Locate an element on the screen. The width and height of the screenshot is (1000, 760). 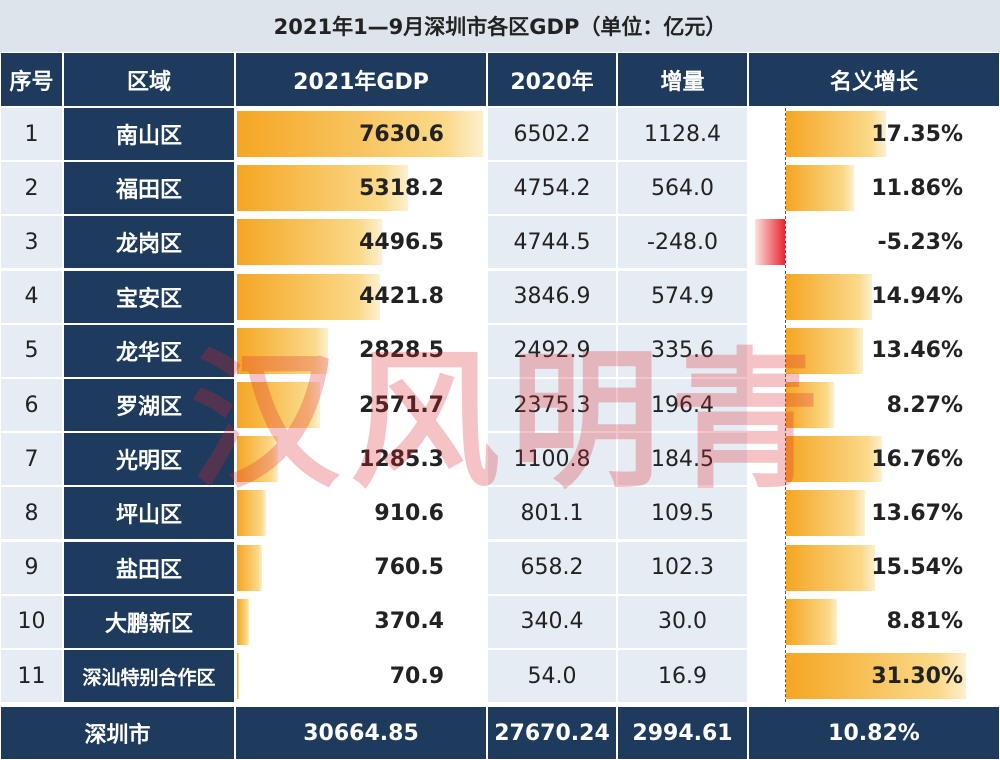
footer-cell: 2994.61 is located at coordinates (682, 733).